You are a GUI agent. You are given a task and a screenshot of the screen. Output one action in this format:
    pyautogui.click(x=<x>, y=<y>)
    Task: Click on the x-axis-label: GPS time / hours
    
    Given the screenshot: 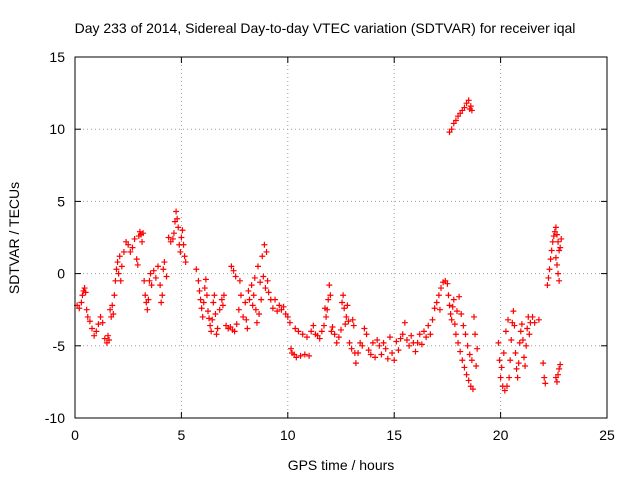 What is the action you would take?
    pyautogui.click(x=341, y=465)
    